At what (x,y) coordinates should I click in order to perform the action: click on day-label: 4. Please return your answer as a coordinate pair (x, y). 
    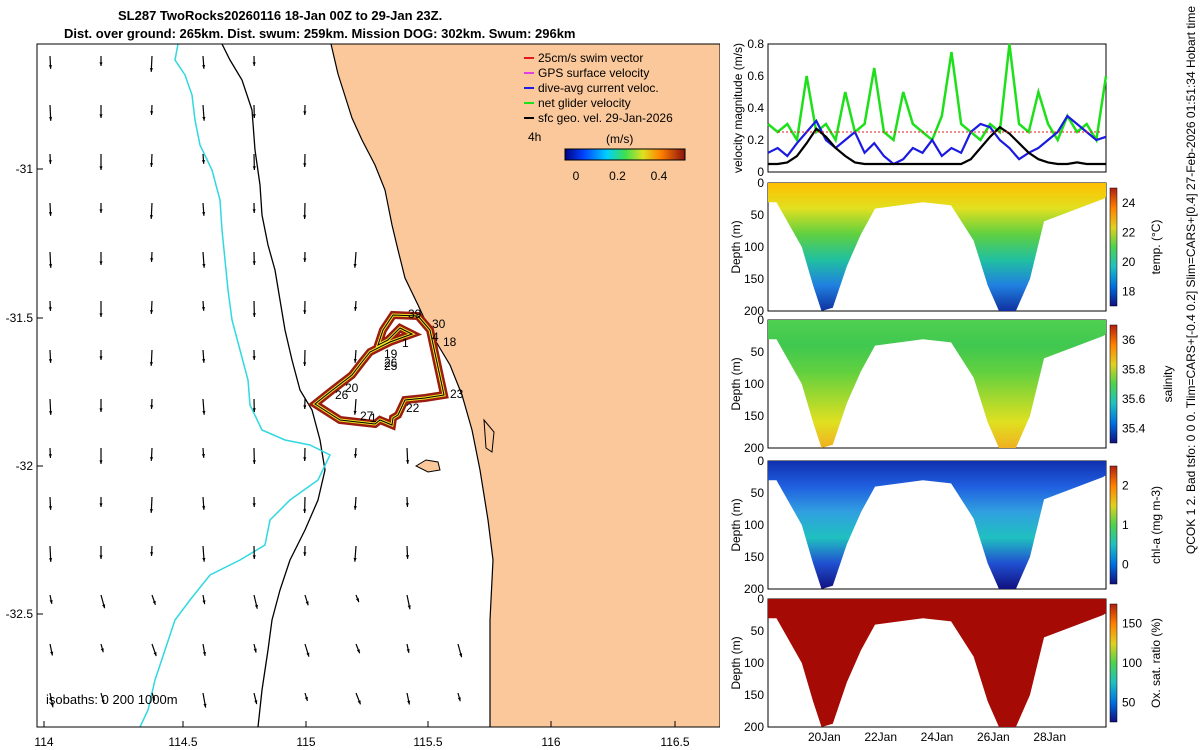
    Looking at the image, I should click on (435, 337).